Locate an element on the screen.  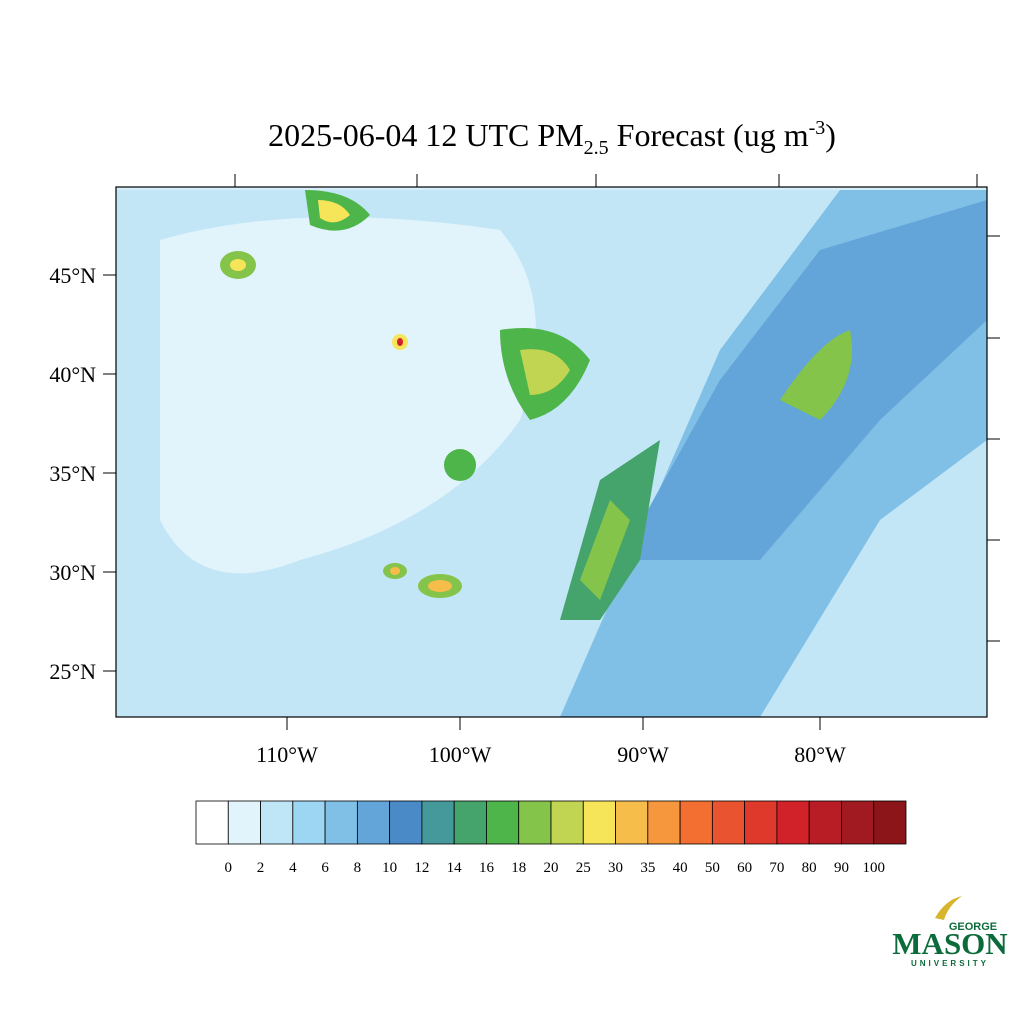
colorbar-label: 8 is located at coordinates (358, 868).